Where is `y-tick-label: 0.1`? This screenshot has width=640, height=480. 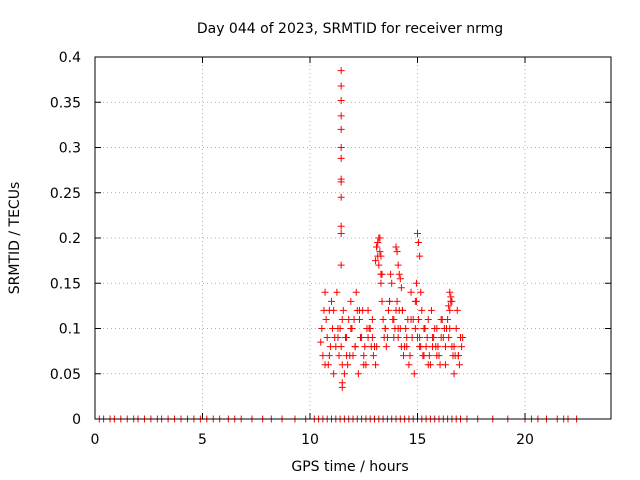 y-tick-label: 0.1 is located at coordinates (70, 330).